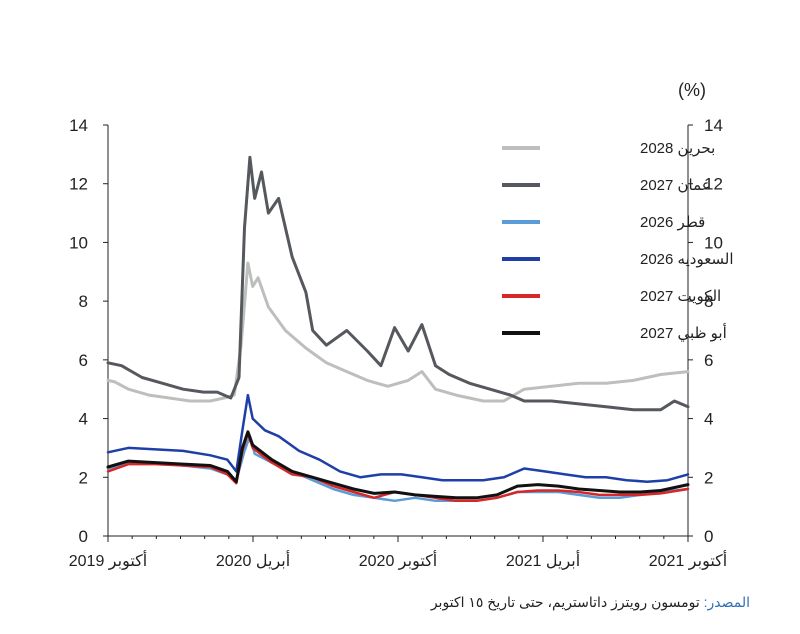 The image size is (800, 634). What do you see at coordinates (253, 560) in the screenshot?
I see `x-tick-label: أبريل 2020` at bounding box center [253, 560].